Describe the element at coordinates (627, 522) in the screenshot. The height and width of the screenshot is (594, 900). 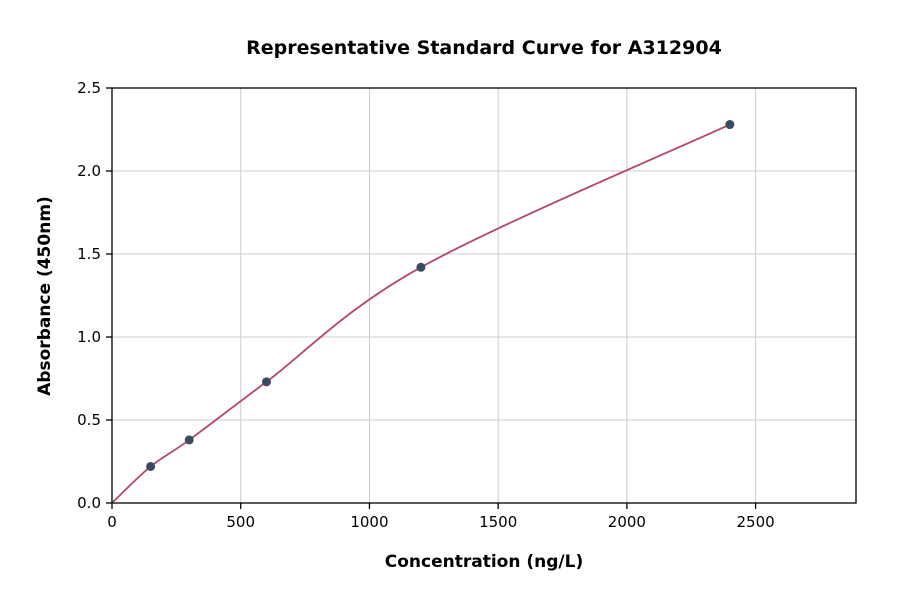
I see `x-tick-label: 2000` at that location.